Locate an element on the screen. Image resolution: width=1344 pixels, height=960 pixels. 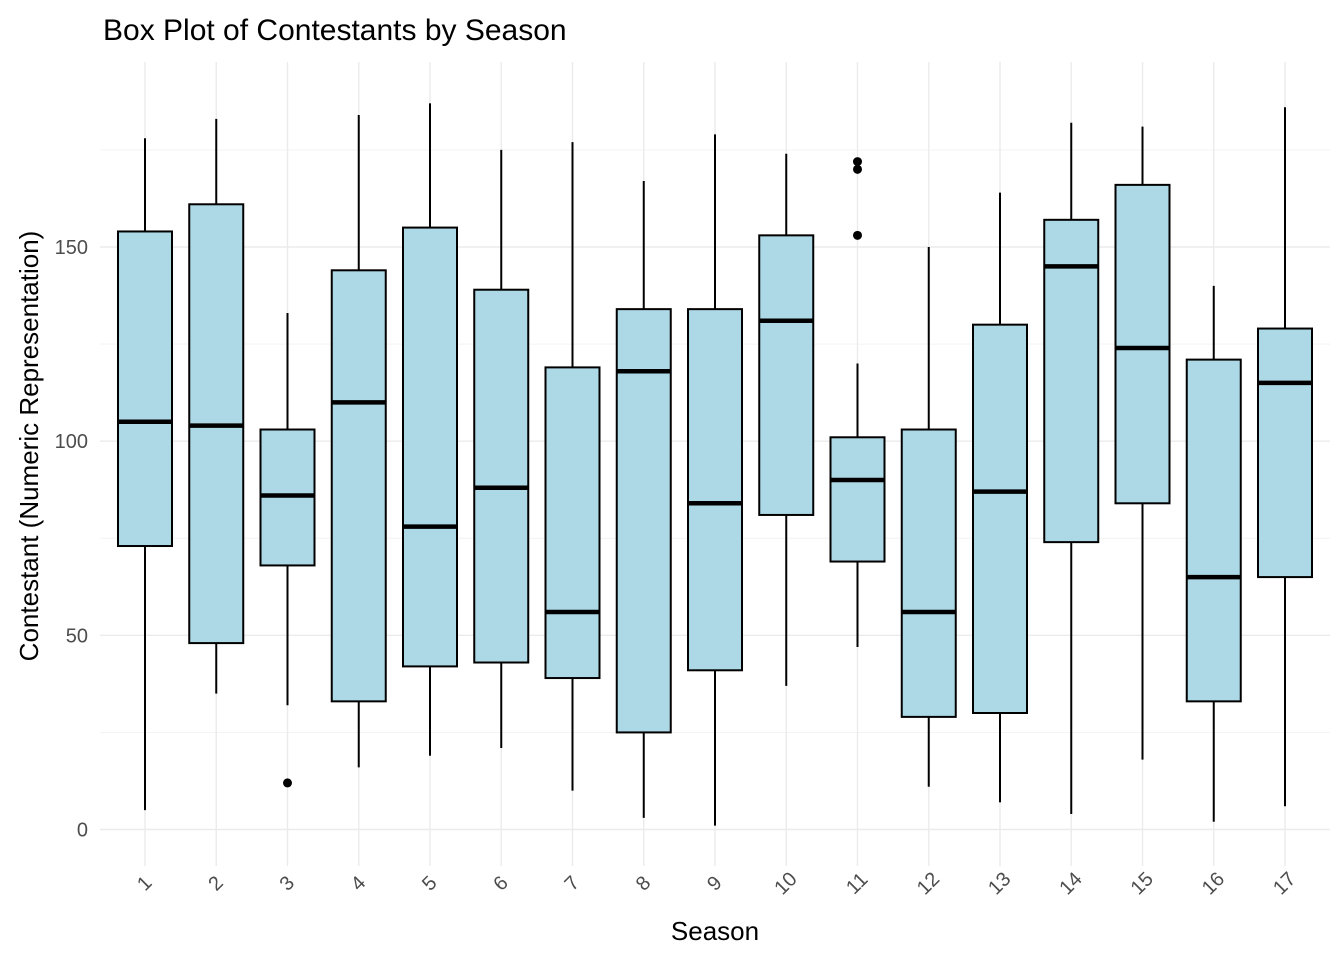
x-tick-label: 13 is located at coordinates (999, 883).